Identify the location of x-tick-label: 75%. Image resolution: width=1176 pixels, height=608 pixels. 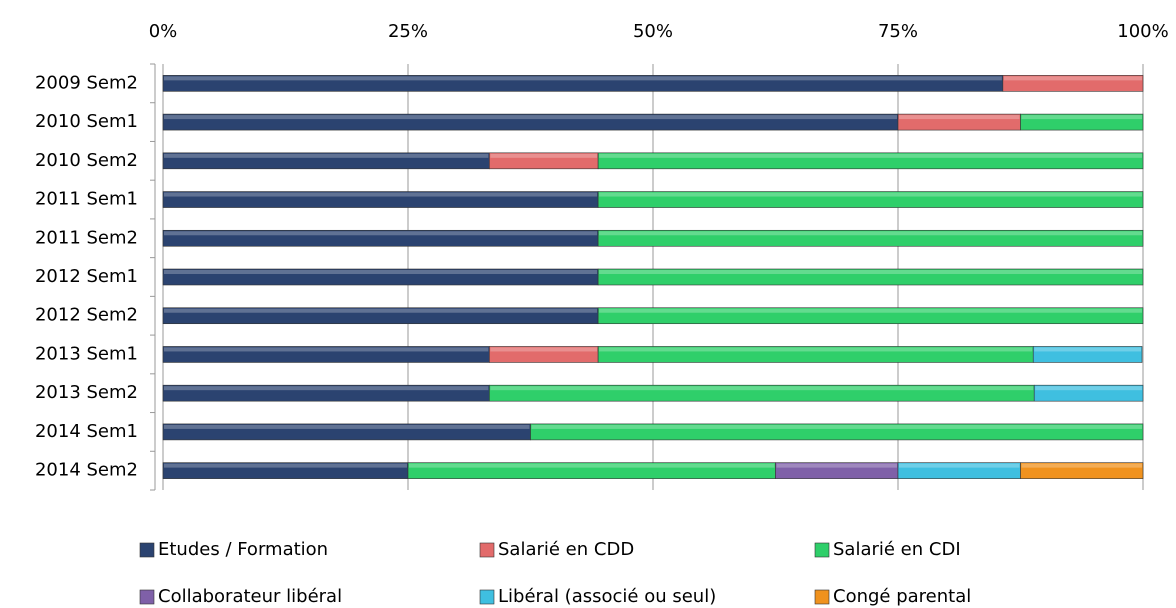
(898, 31).